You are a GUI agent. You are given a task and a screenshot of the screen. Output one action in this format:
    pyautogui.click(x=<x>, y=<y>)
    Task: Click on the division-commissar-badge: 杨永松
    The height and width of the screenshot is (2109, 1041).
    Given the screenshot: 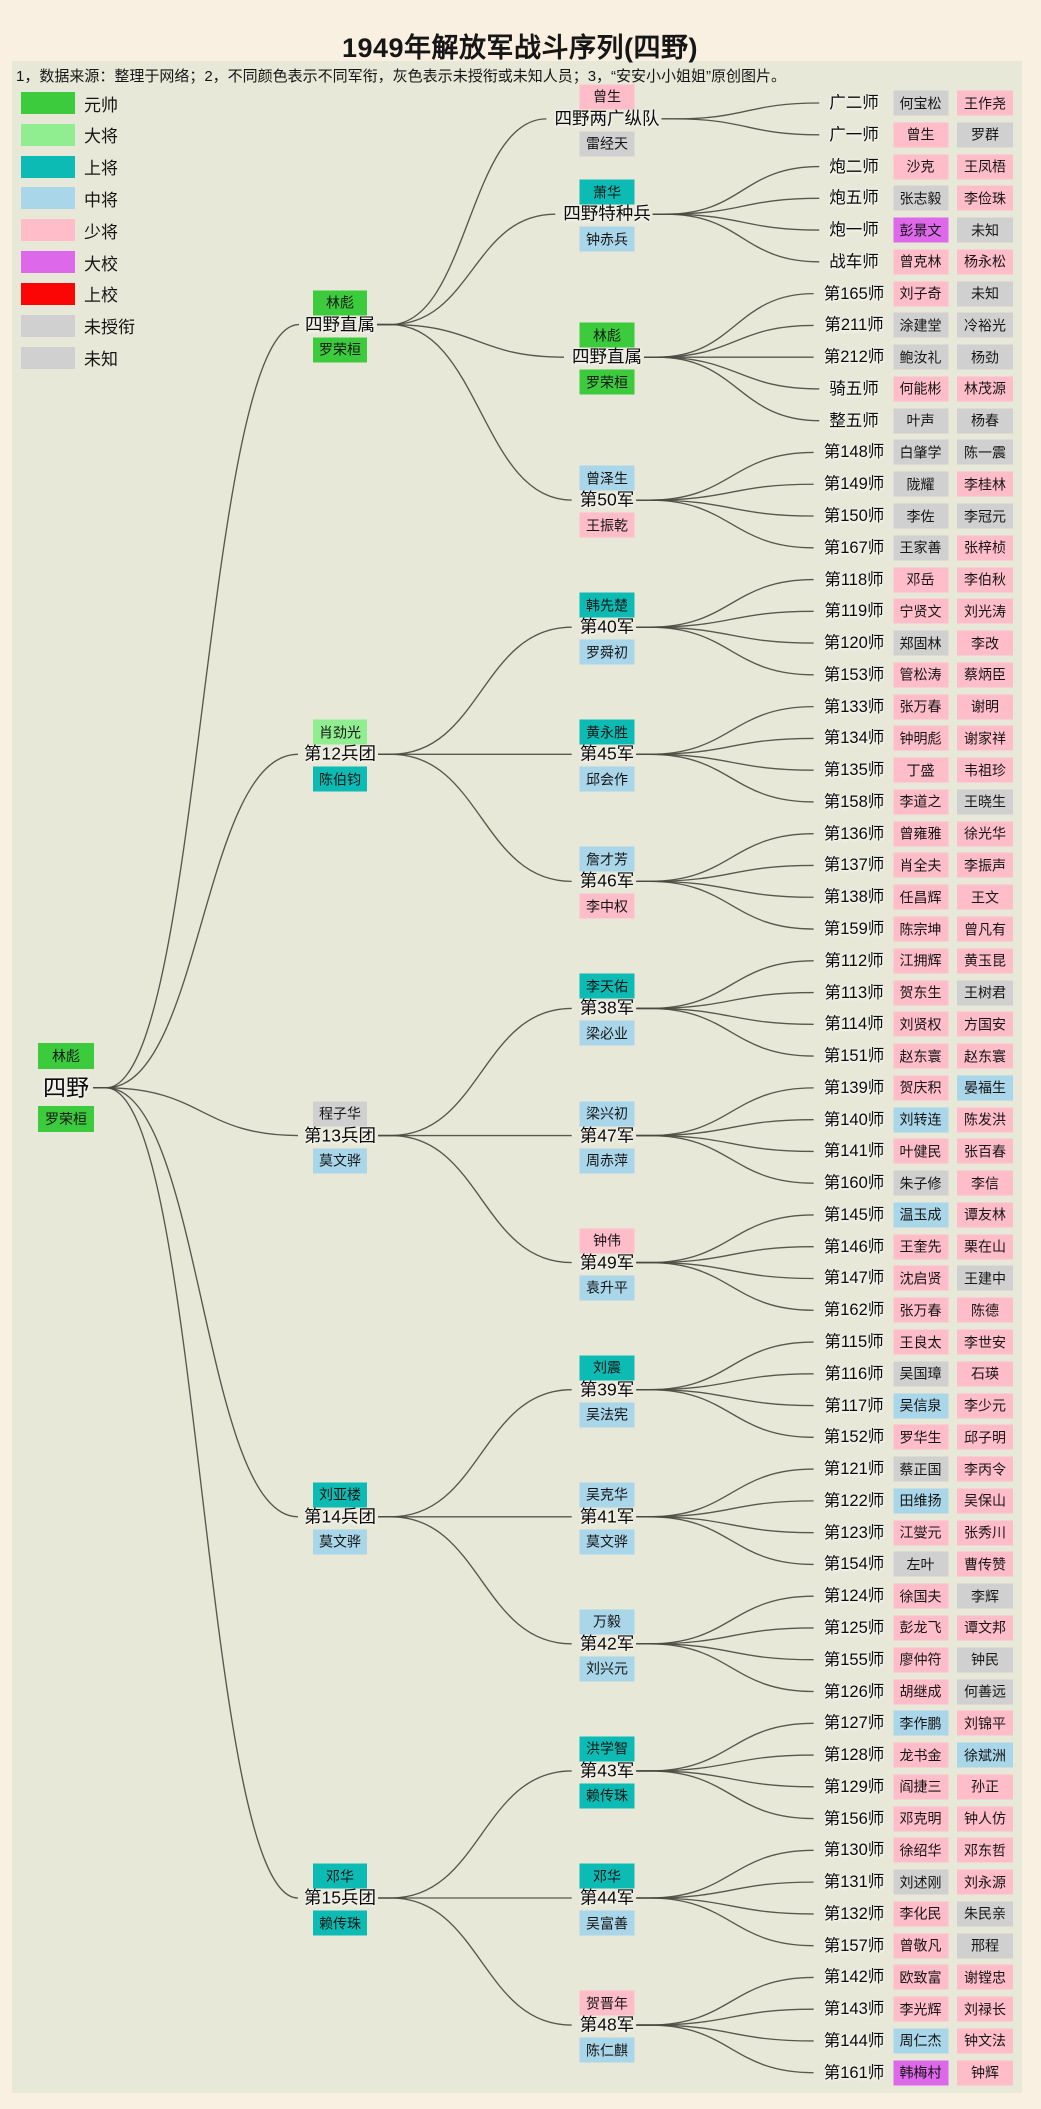 What is the action you would take?
    pyautogui.click(x=985, y=262)
    